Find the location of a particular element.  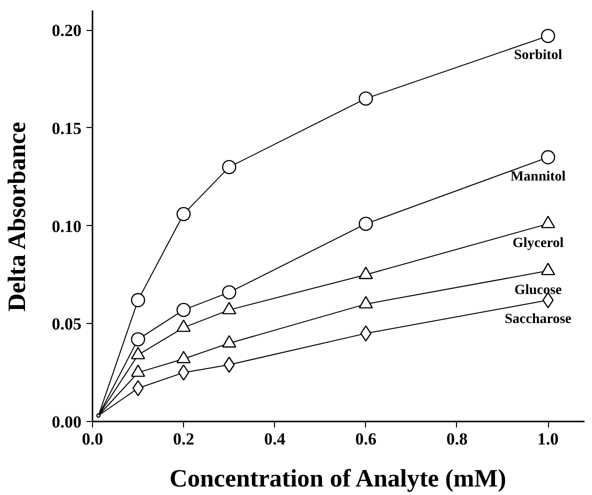

series-label: Glucose is located at coordinates (538, 290).